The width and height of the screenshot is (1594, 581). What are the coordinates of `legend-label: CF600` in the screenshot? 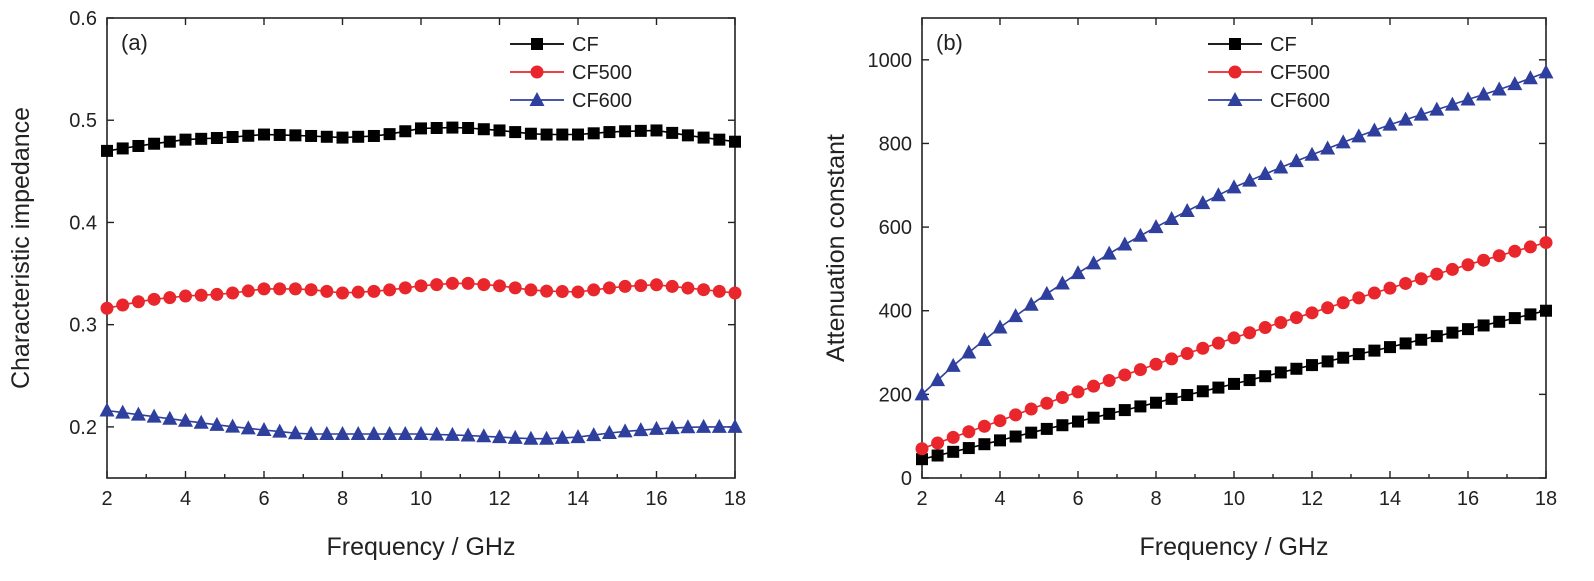 It's located at (1300, 101).